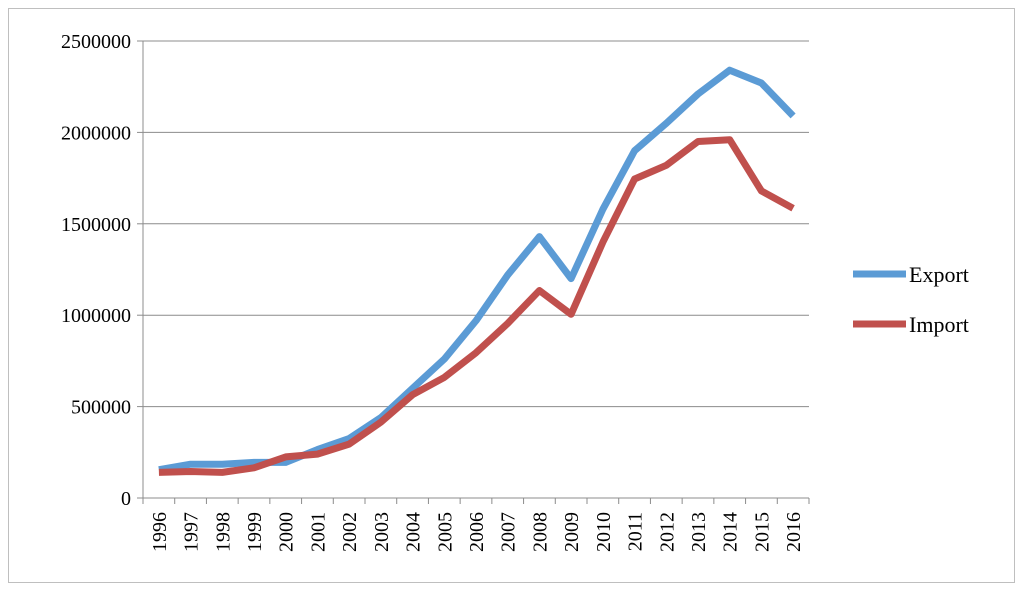 The width and height of the screenshot is (1024, 592). Describe the element at coordinates (794, 532) in the screenshot. I see `x-tick-label-2016: 2016` at that location.